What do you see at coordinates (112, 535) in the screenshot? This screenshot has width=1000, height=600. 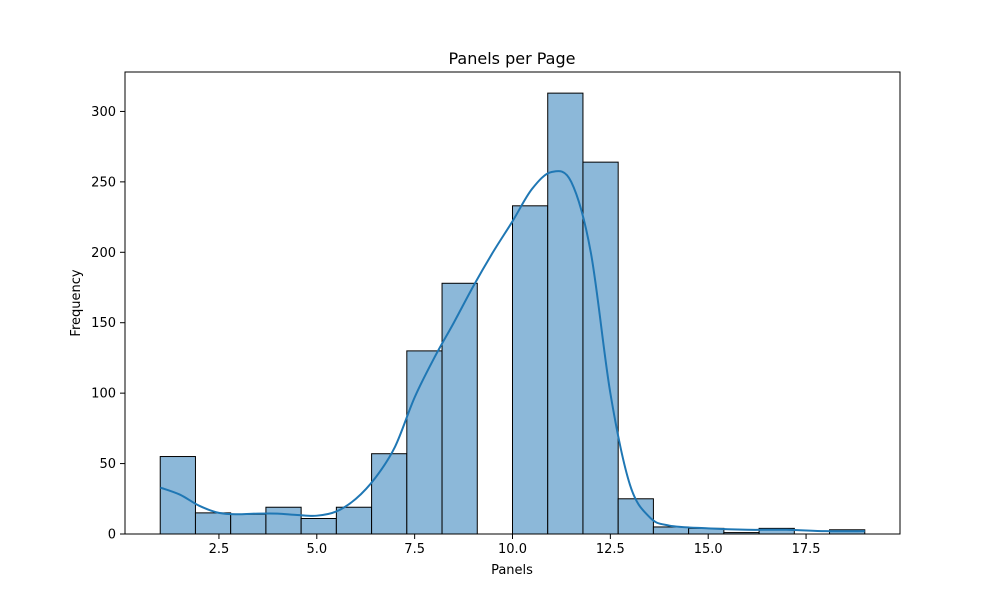 I see `y-tick-label-0: 0` at bounding box center [112, 535].